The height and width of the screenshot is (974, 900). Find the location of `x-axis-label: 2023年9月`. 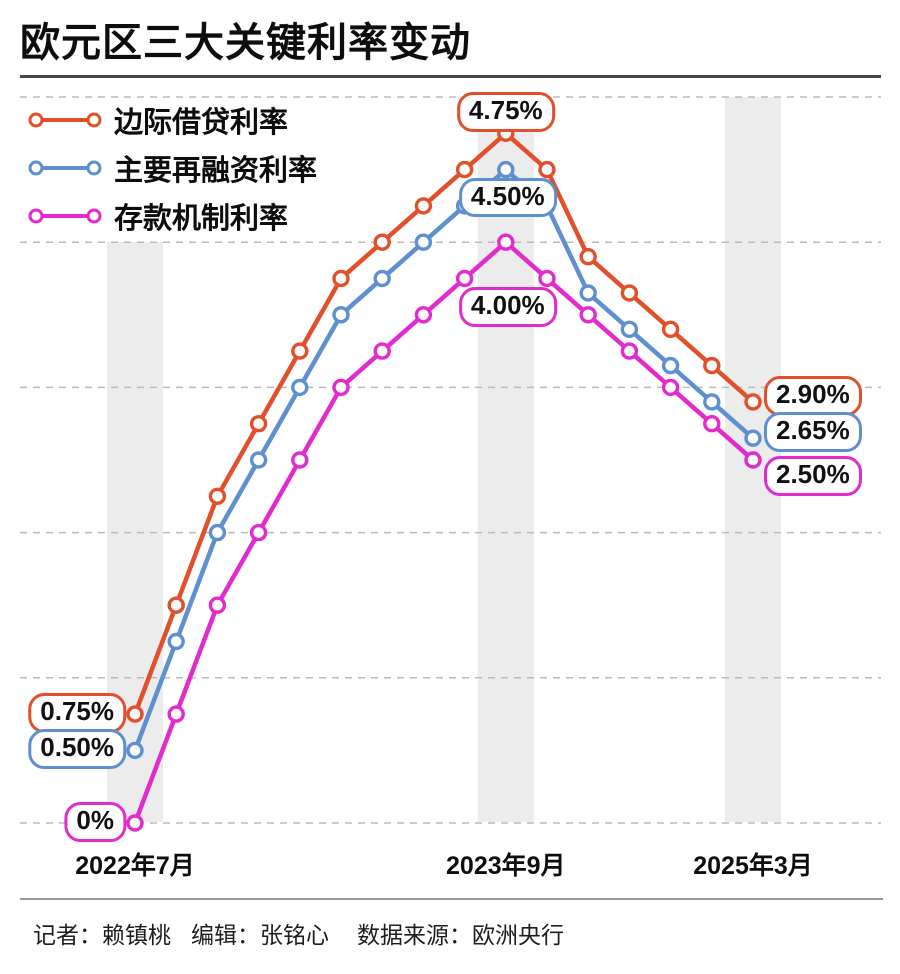

x-axis-label: 2023年9月 is located at coordinates (506, 866).